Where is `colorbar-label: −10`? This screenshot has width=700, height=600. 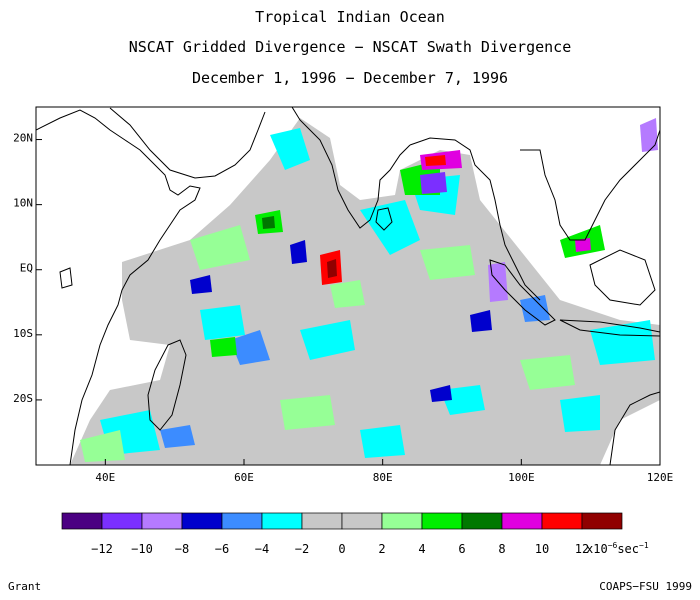 colorbar-label: −10 is located at coordinates (142, 549).